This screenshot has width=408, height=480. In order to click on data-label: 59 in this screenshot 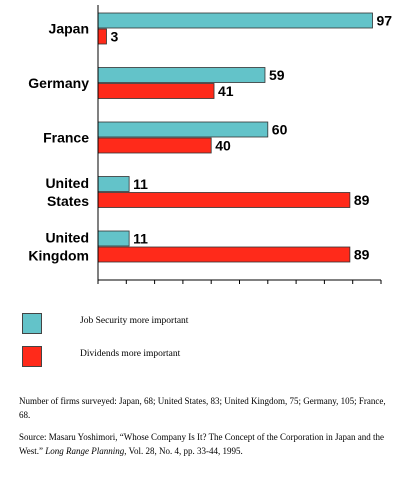, I will do `click(277, 75)`.